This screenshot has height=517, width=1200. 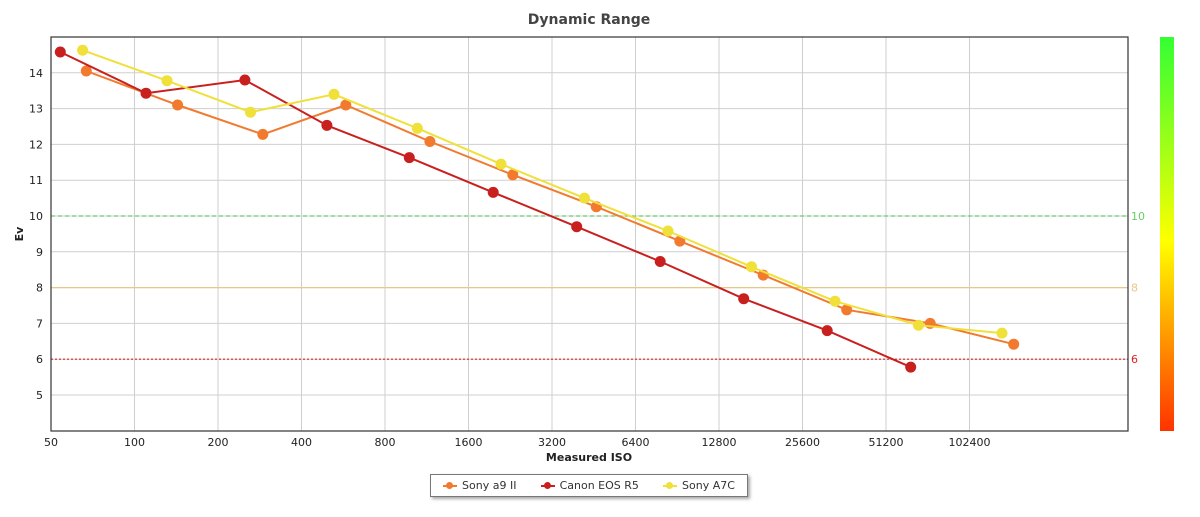 I want to click on y-axis-ticks: 5 6 7 8 9 10 11 12 13 14, so click(x=36, y=234).